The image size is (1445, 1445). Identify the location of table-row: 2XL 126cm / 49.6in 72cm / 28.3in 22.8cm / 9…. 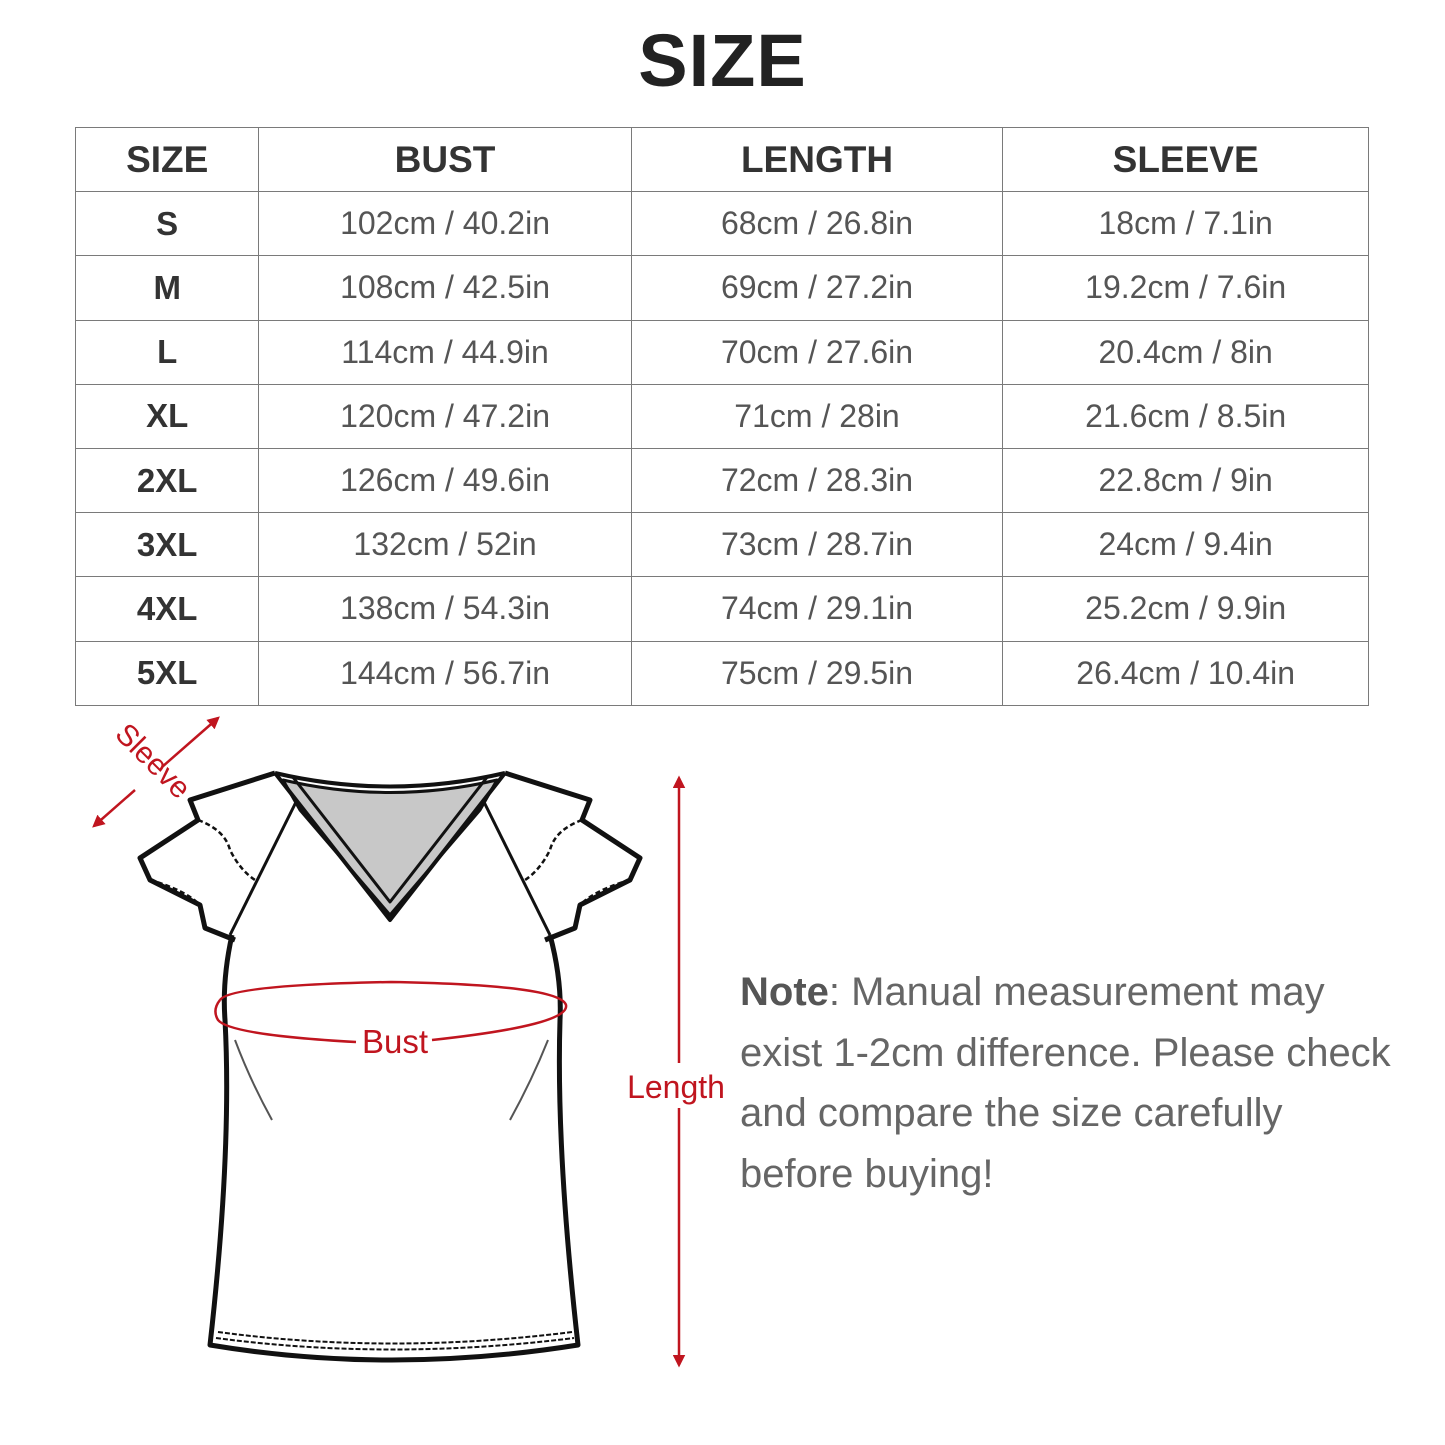
(721, 480).